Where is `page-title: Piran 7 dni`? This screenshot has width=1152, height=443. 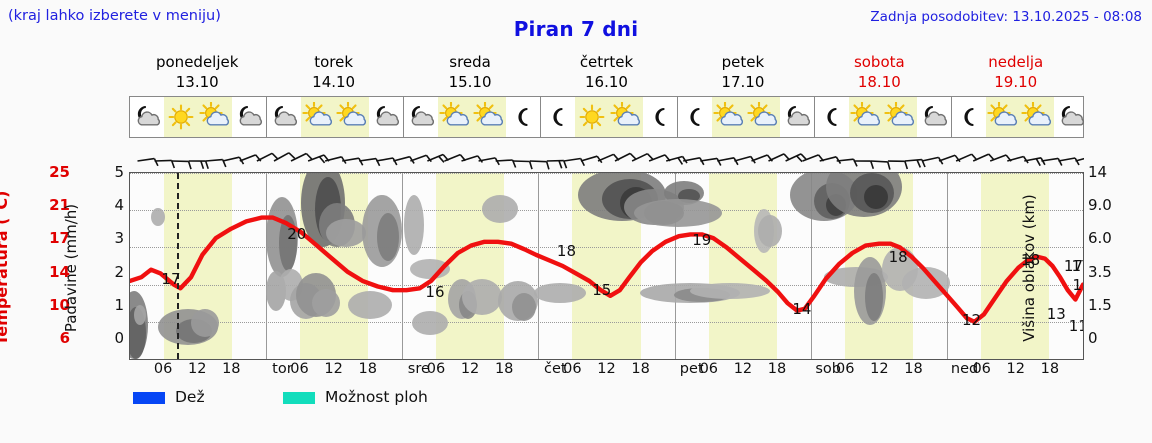 page-title: Piran 7 dni is located at coordinates (576, 29).